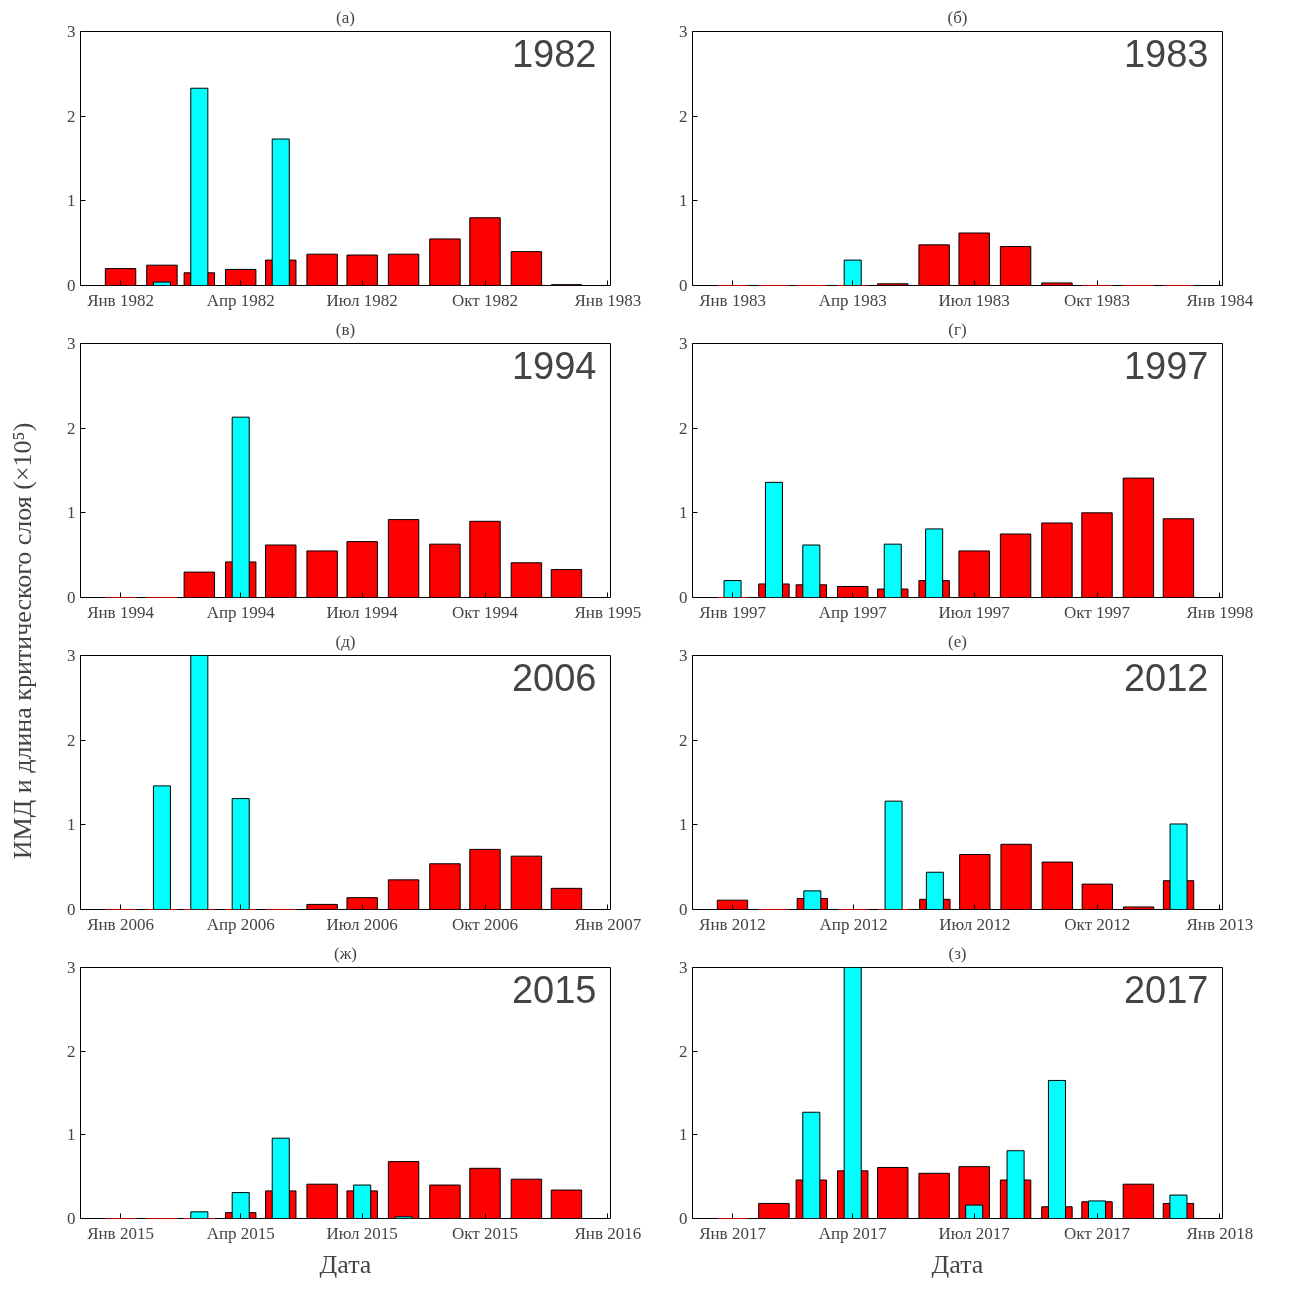 The image size is (1292, 1290). I want to click on annotation: 1982, so click(554, 53).